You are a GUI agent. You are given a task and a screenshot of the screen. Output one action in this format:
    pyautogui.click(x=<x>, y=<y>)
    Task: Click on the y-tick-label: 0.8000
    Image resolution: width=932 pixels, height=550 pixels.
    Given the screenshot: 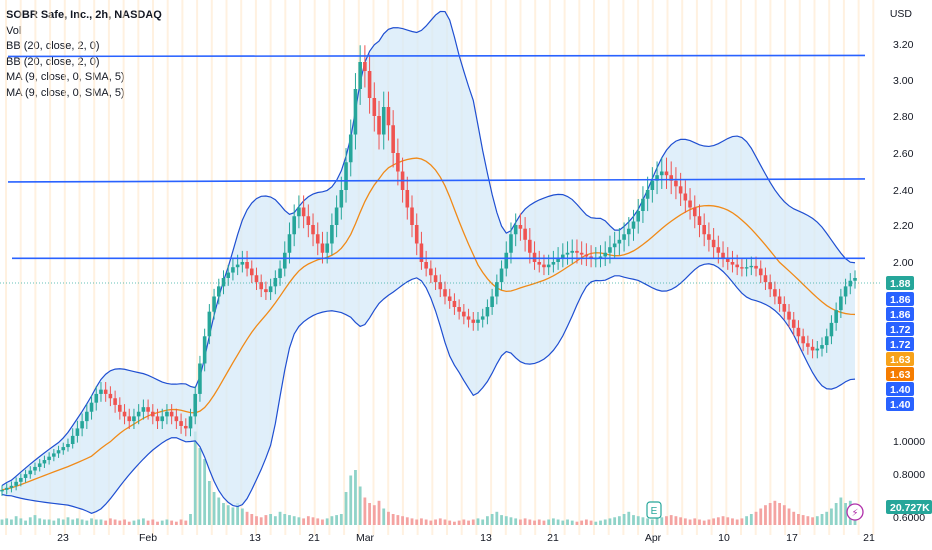 What is the action you would take?
    pyautogui.click(x=909, y=475)
    